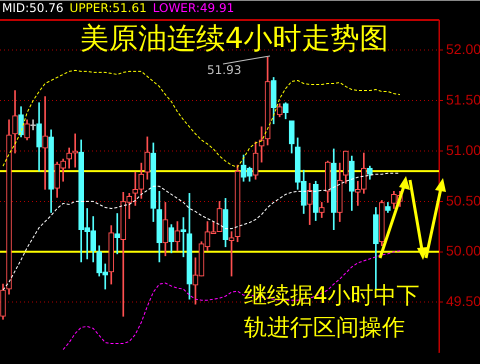 The width and height of the screenshot is (480, 364). Describe the element at coordinates (108, 8) in the screenshot. I see `text: UPPER:51.61` at that location.